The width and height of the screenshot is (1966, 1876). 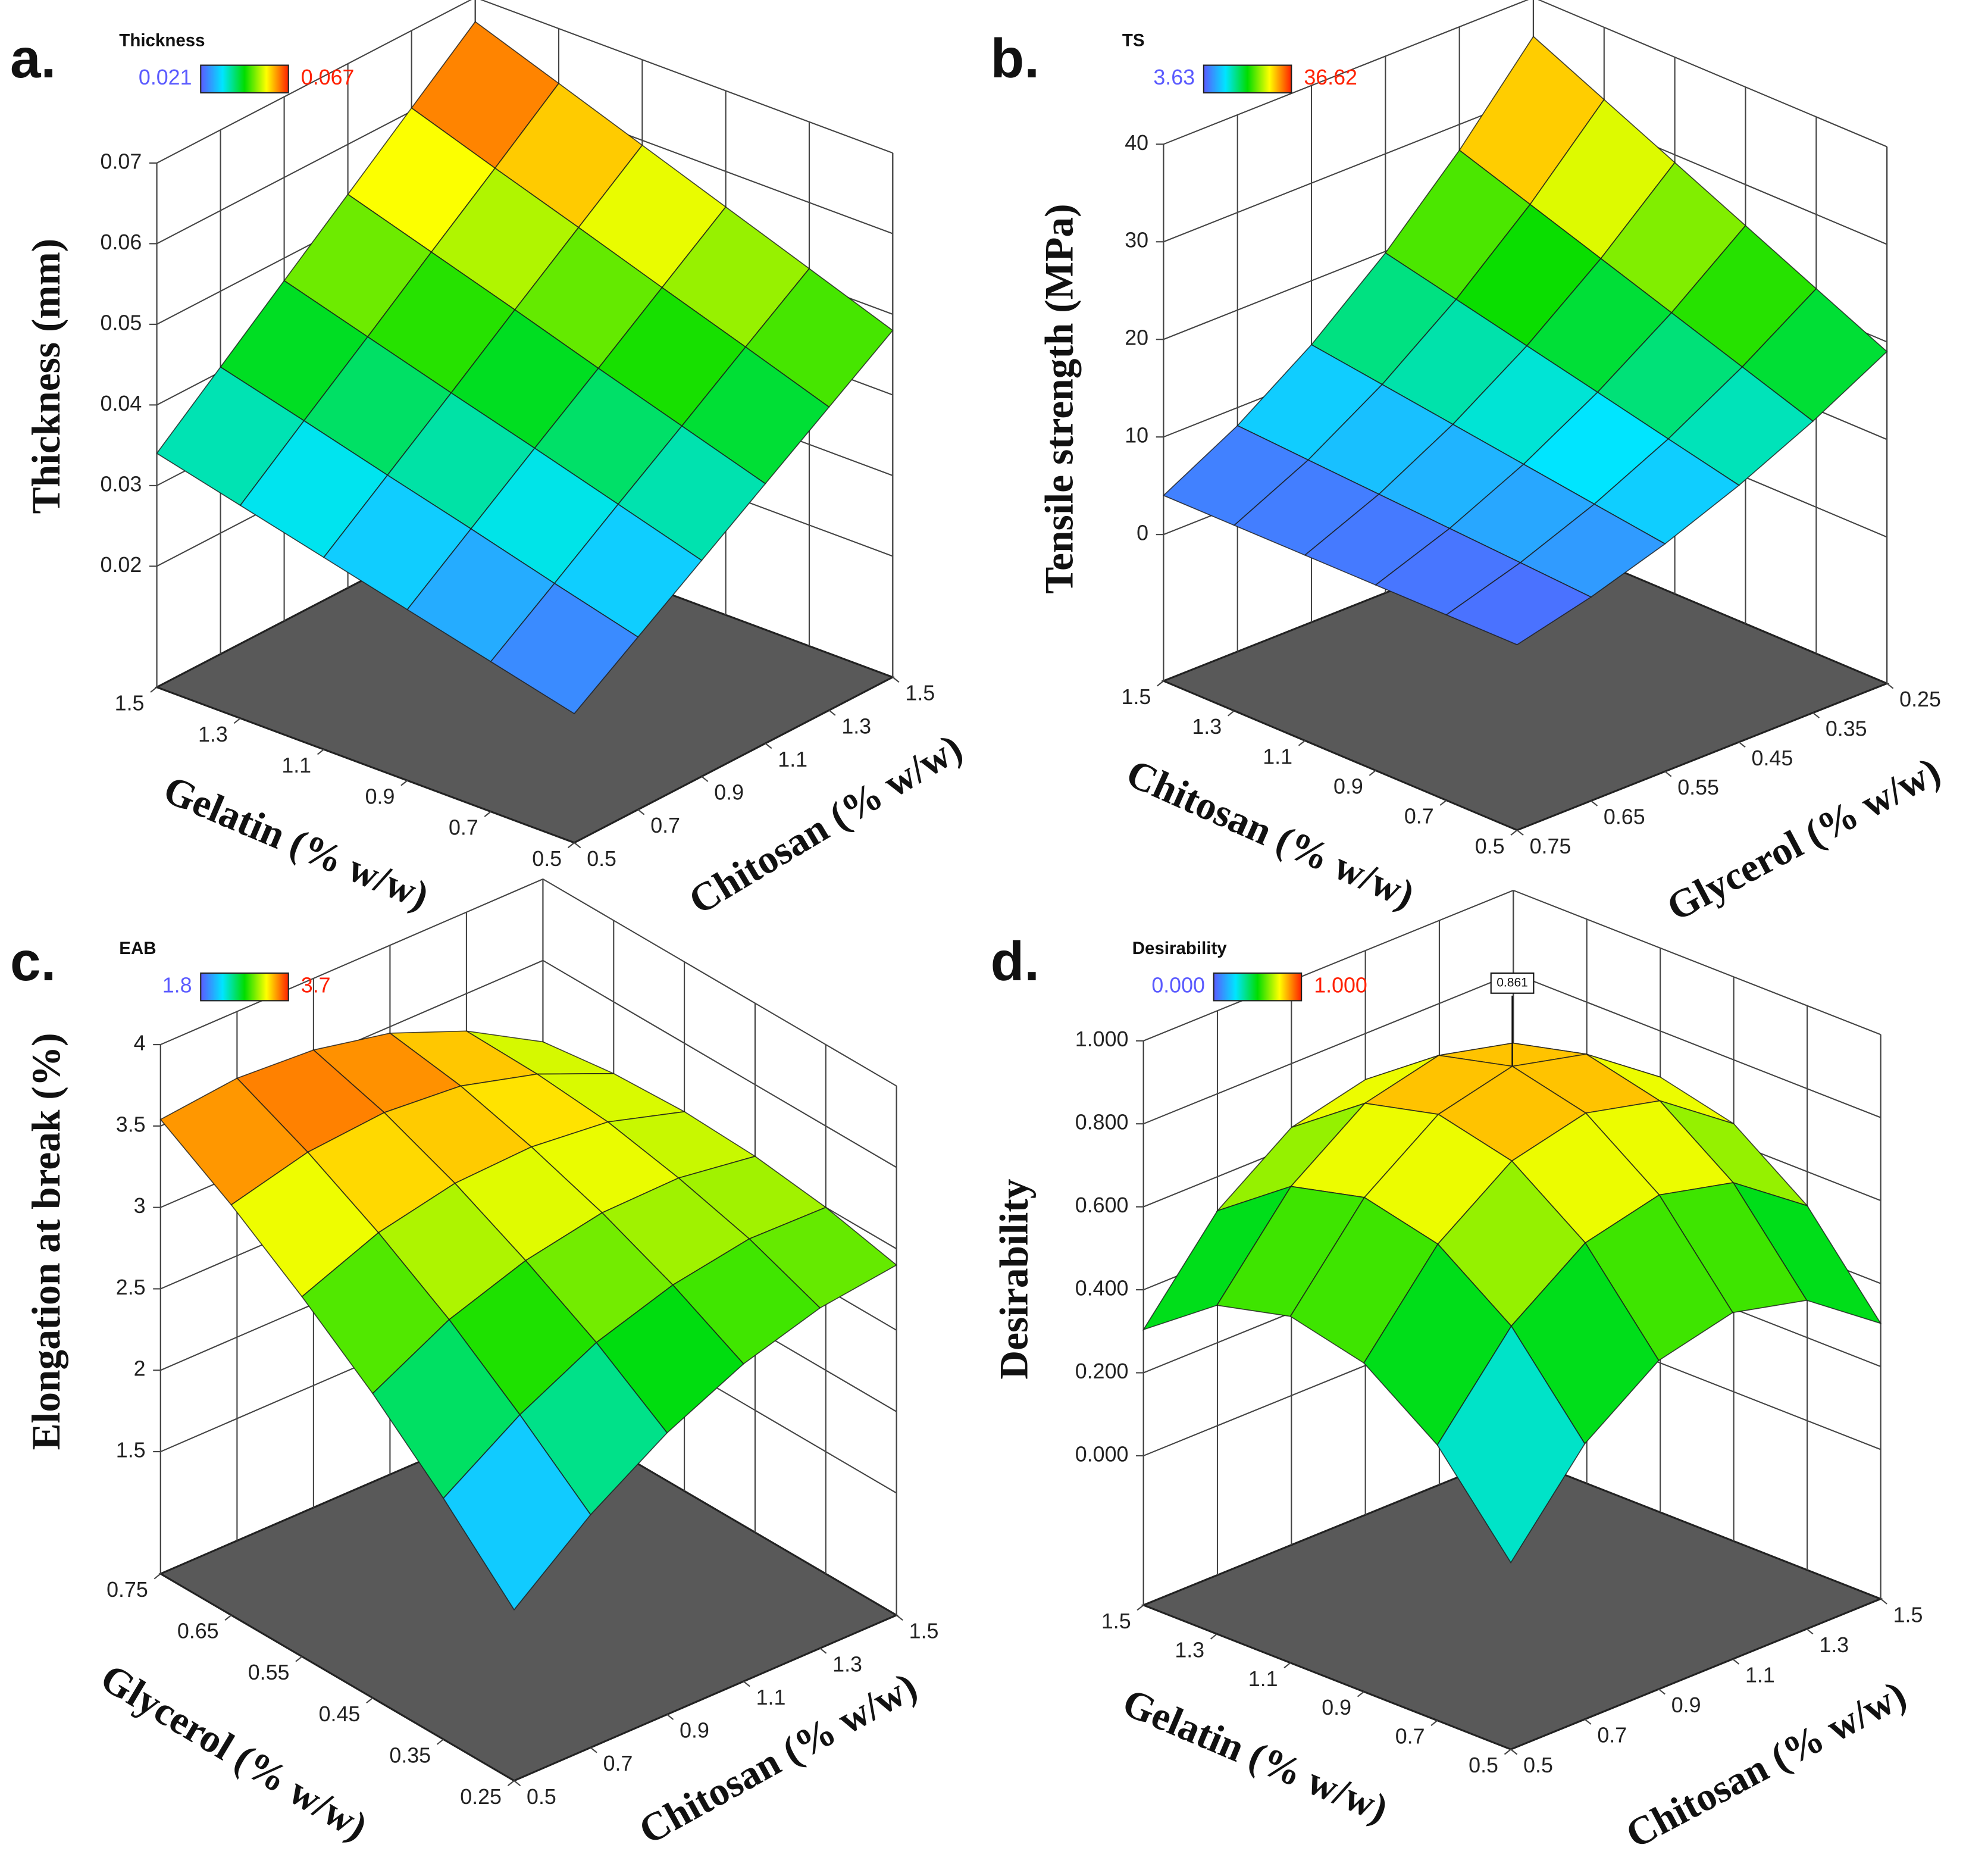 What do you see at coordinates (33, 961) in the screenshot?
I see `panel-label: c.` at bounding box center [33, 961].